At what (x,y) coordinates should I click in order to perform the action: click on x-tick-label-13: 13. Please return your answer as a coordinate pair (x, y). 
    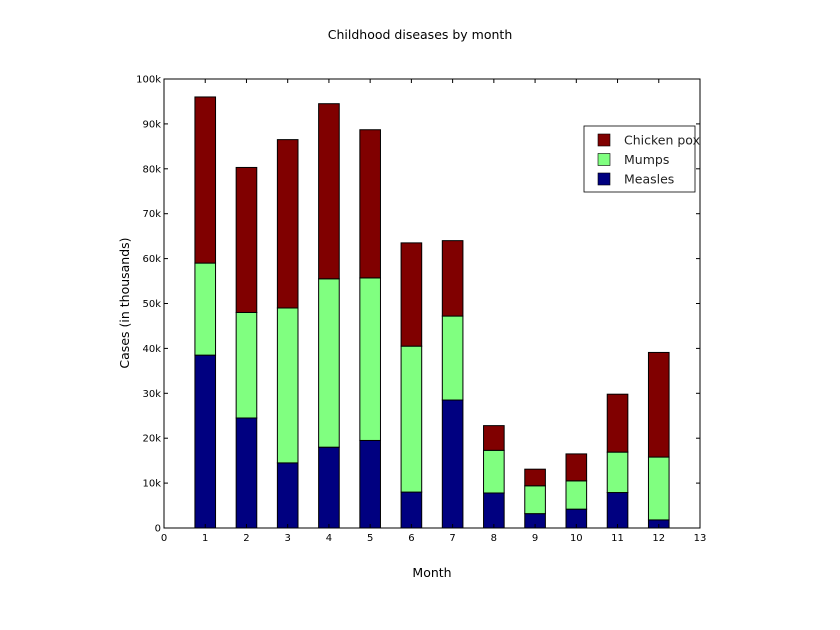
    Looking at the image, I should click on (700, 538).